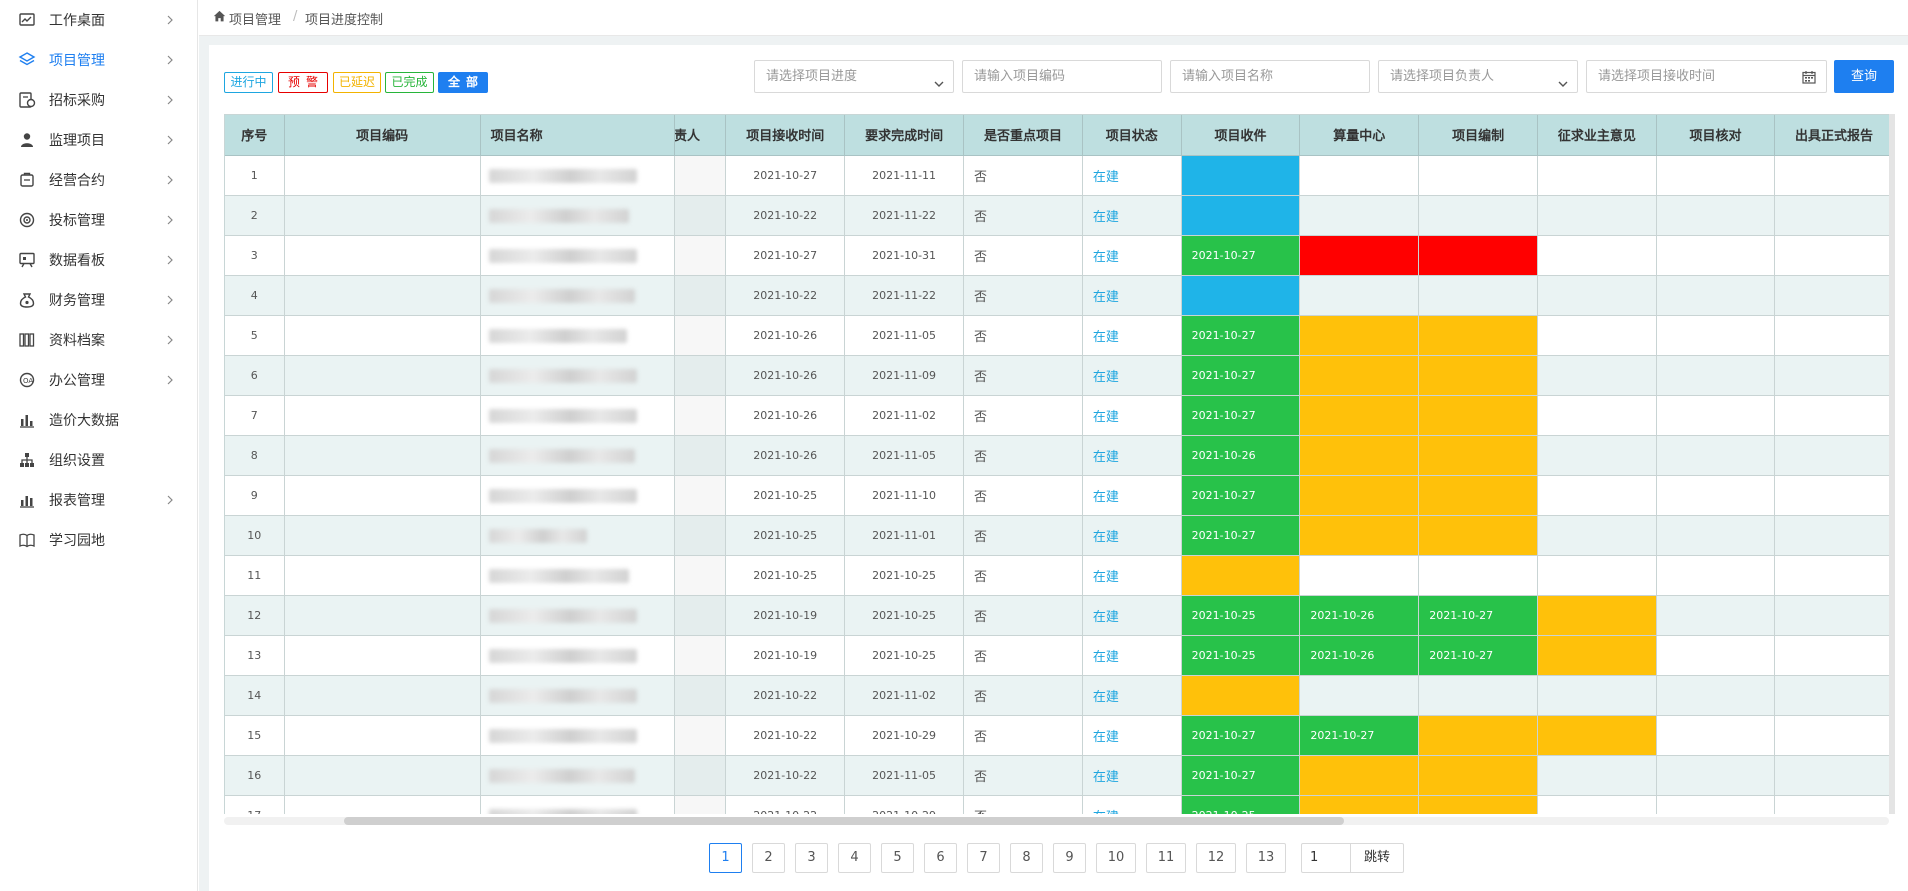 Image resolution: width=1908 pixels, height=891 pixels. What do you see at coordinates (1059, 335) in the screenshot?
I see `table-row: 5 2021-10-26 2021-11-05 否在建 2021-10-27` at bounding box center [1059, 335].